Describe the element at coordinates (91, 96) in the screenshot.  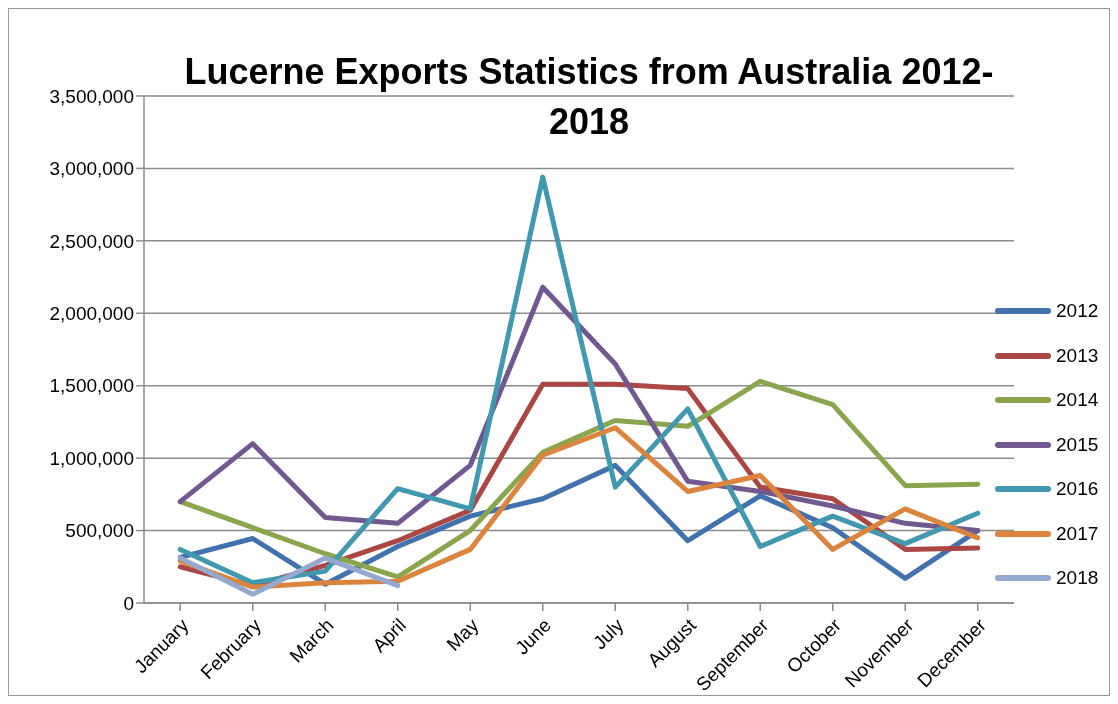
I see `y-tick-label: 3,500,000` at that location.